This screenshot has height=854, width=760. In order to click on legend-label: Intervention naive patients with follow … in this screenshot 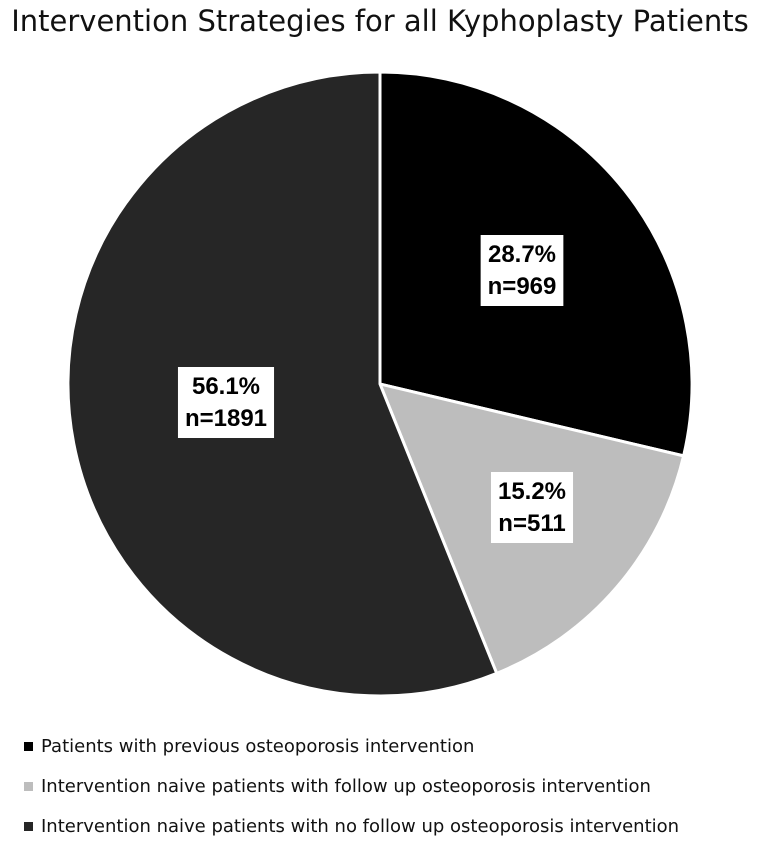, I will do `click(346, 786)`.